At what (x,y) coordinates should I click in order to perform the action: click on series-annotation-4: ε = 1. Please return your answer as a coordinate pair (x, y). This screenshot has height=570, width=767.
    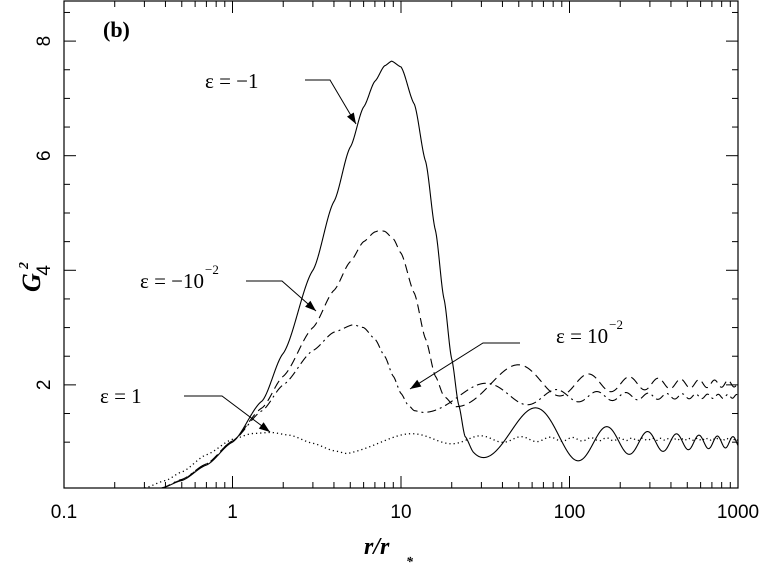
    Looking at the image, I should click on (185, 408).